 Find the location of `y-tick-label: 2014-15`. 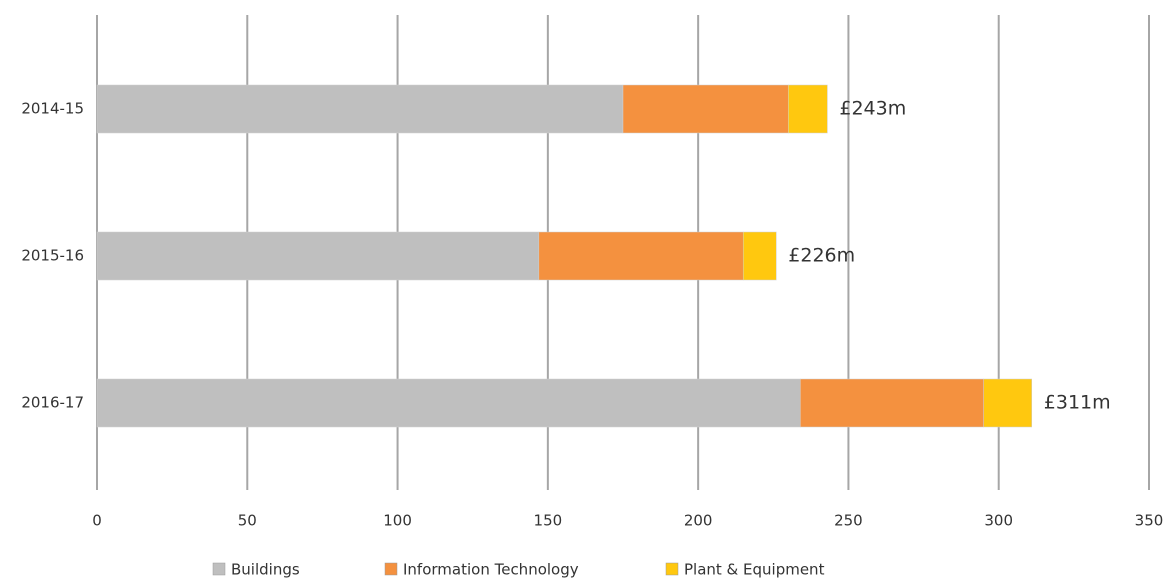

y-tick-label: 2014-15 is located at coordinates (52, 109).